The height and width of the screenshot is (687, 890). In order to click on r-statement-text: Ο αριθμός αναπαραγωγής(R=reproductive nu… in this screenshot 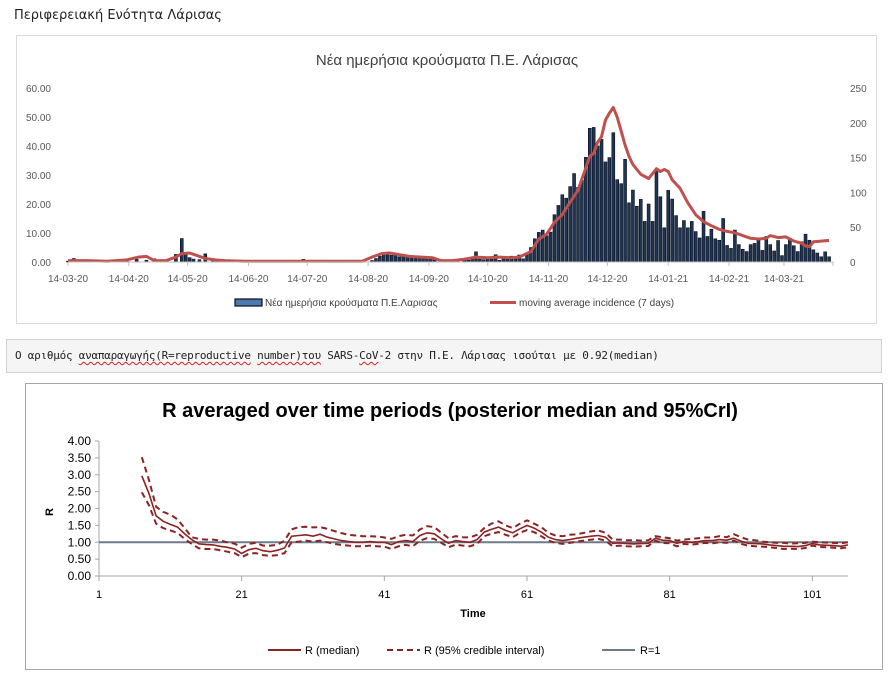, I will do `click(337, 355)`.